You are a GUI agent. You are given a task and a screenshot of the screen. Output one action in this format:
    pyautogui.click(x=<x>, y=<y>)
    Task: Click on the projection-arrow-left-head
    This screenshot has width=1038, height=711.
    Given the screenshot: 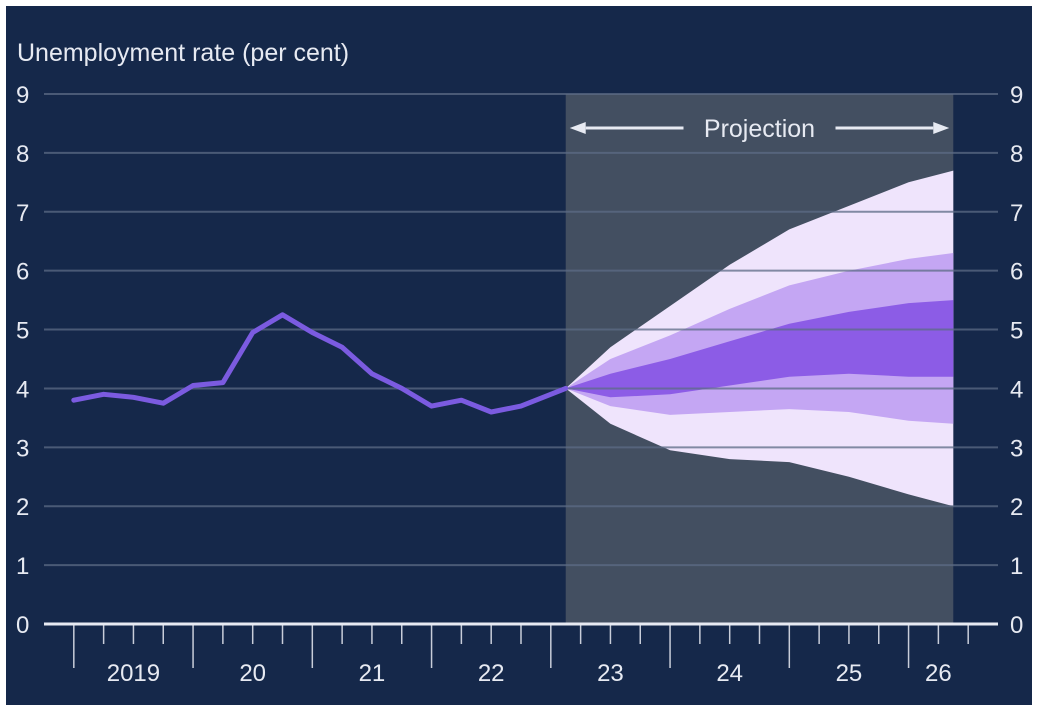 What is the action you would take?
    pyautogui.click(x=577, y=128)
    